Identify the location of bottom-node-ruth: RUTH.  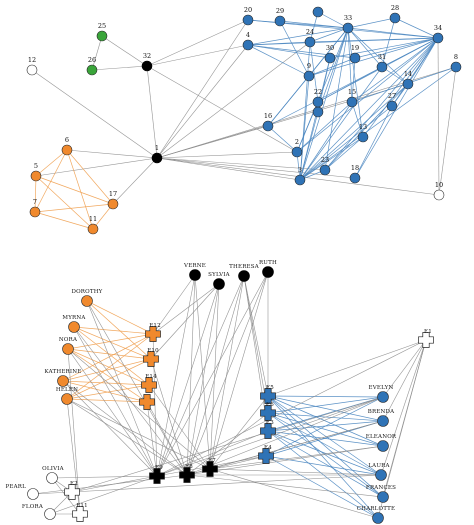
(268, 269).